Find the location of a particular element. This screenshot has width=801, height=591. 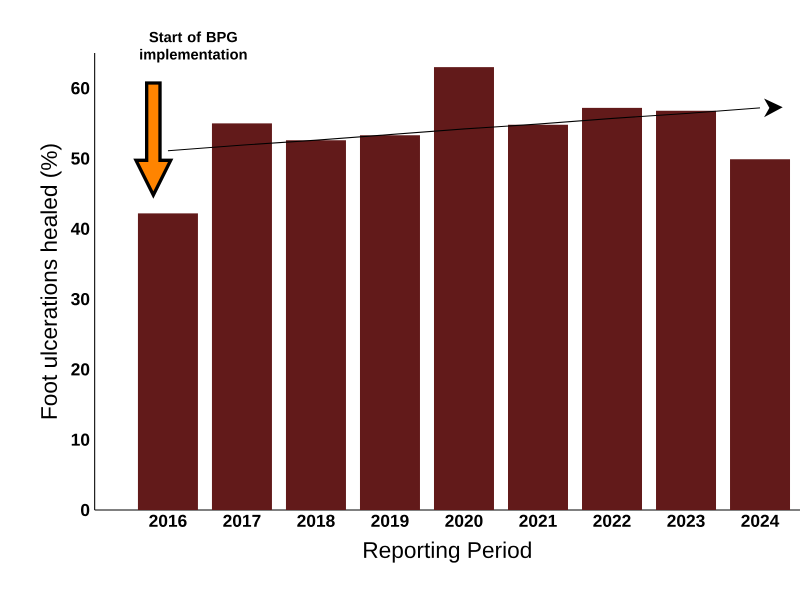

y-tick-label: 30 is located at coordinates (80, 299).